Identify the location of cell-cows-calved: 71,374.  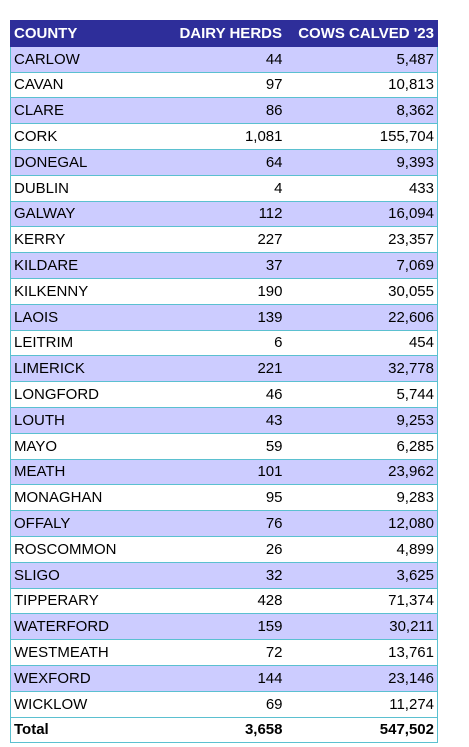
(361, 601).